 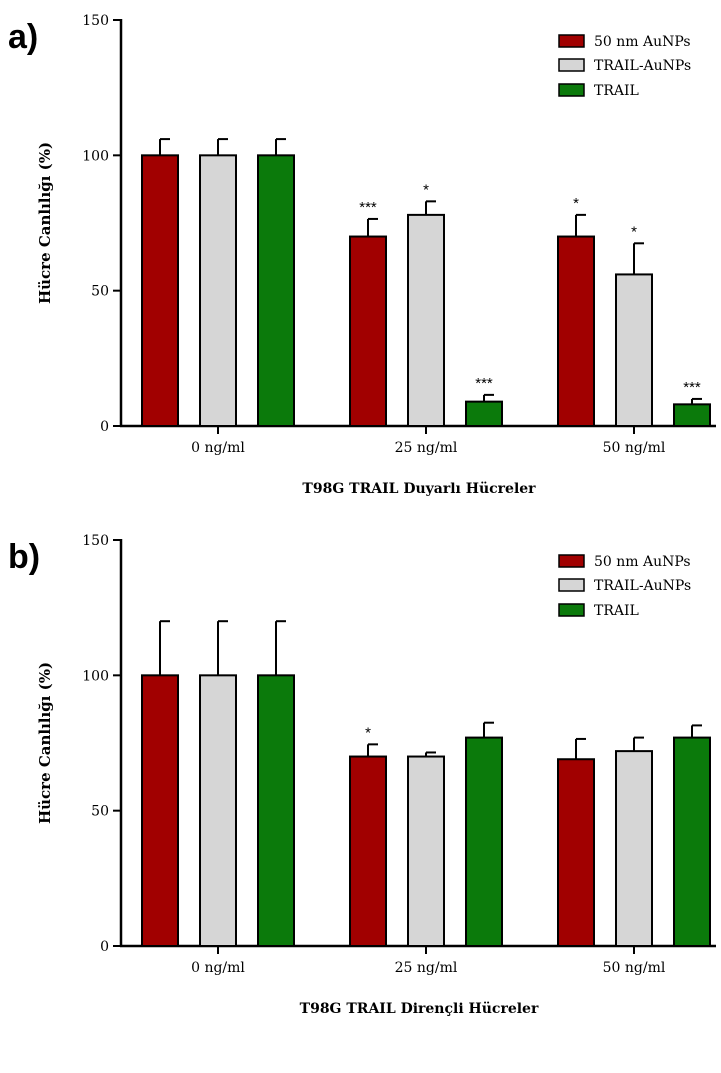 I want to click on panel-label: b), so click(x=24, y=557).